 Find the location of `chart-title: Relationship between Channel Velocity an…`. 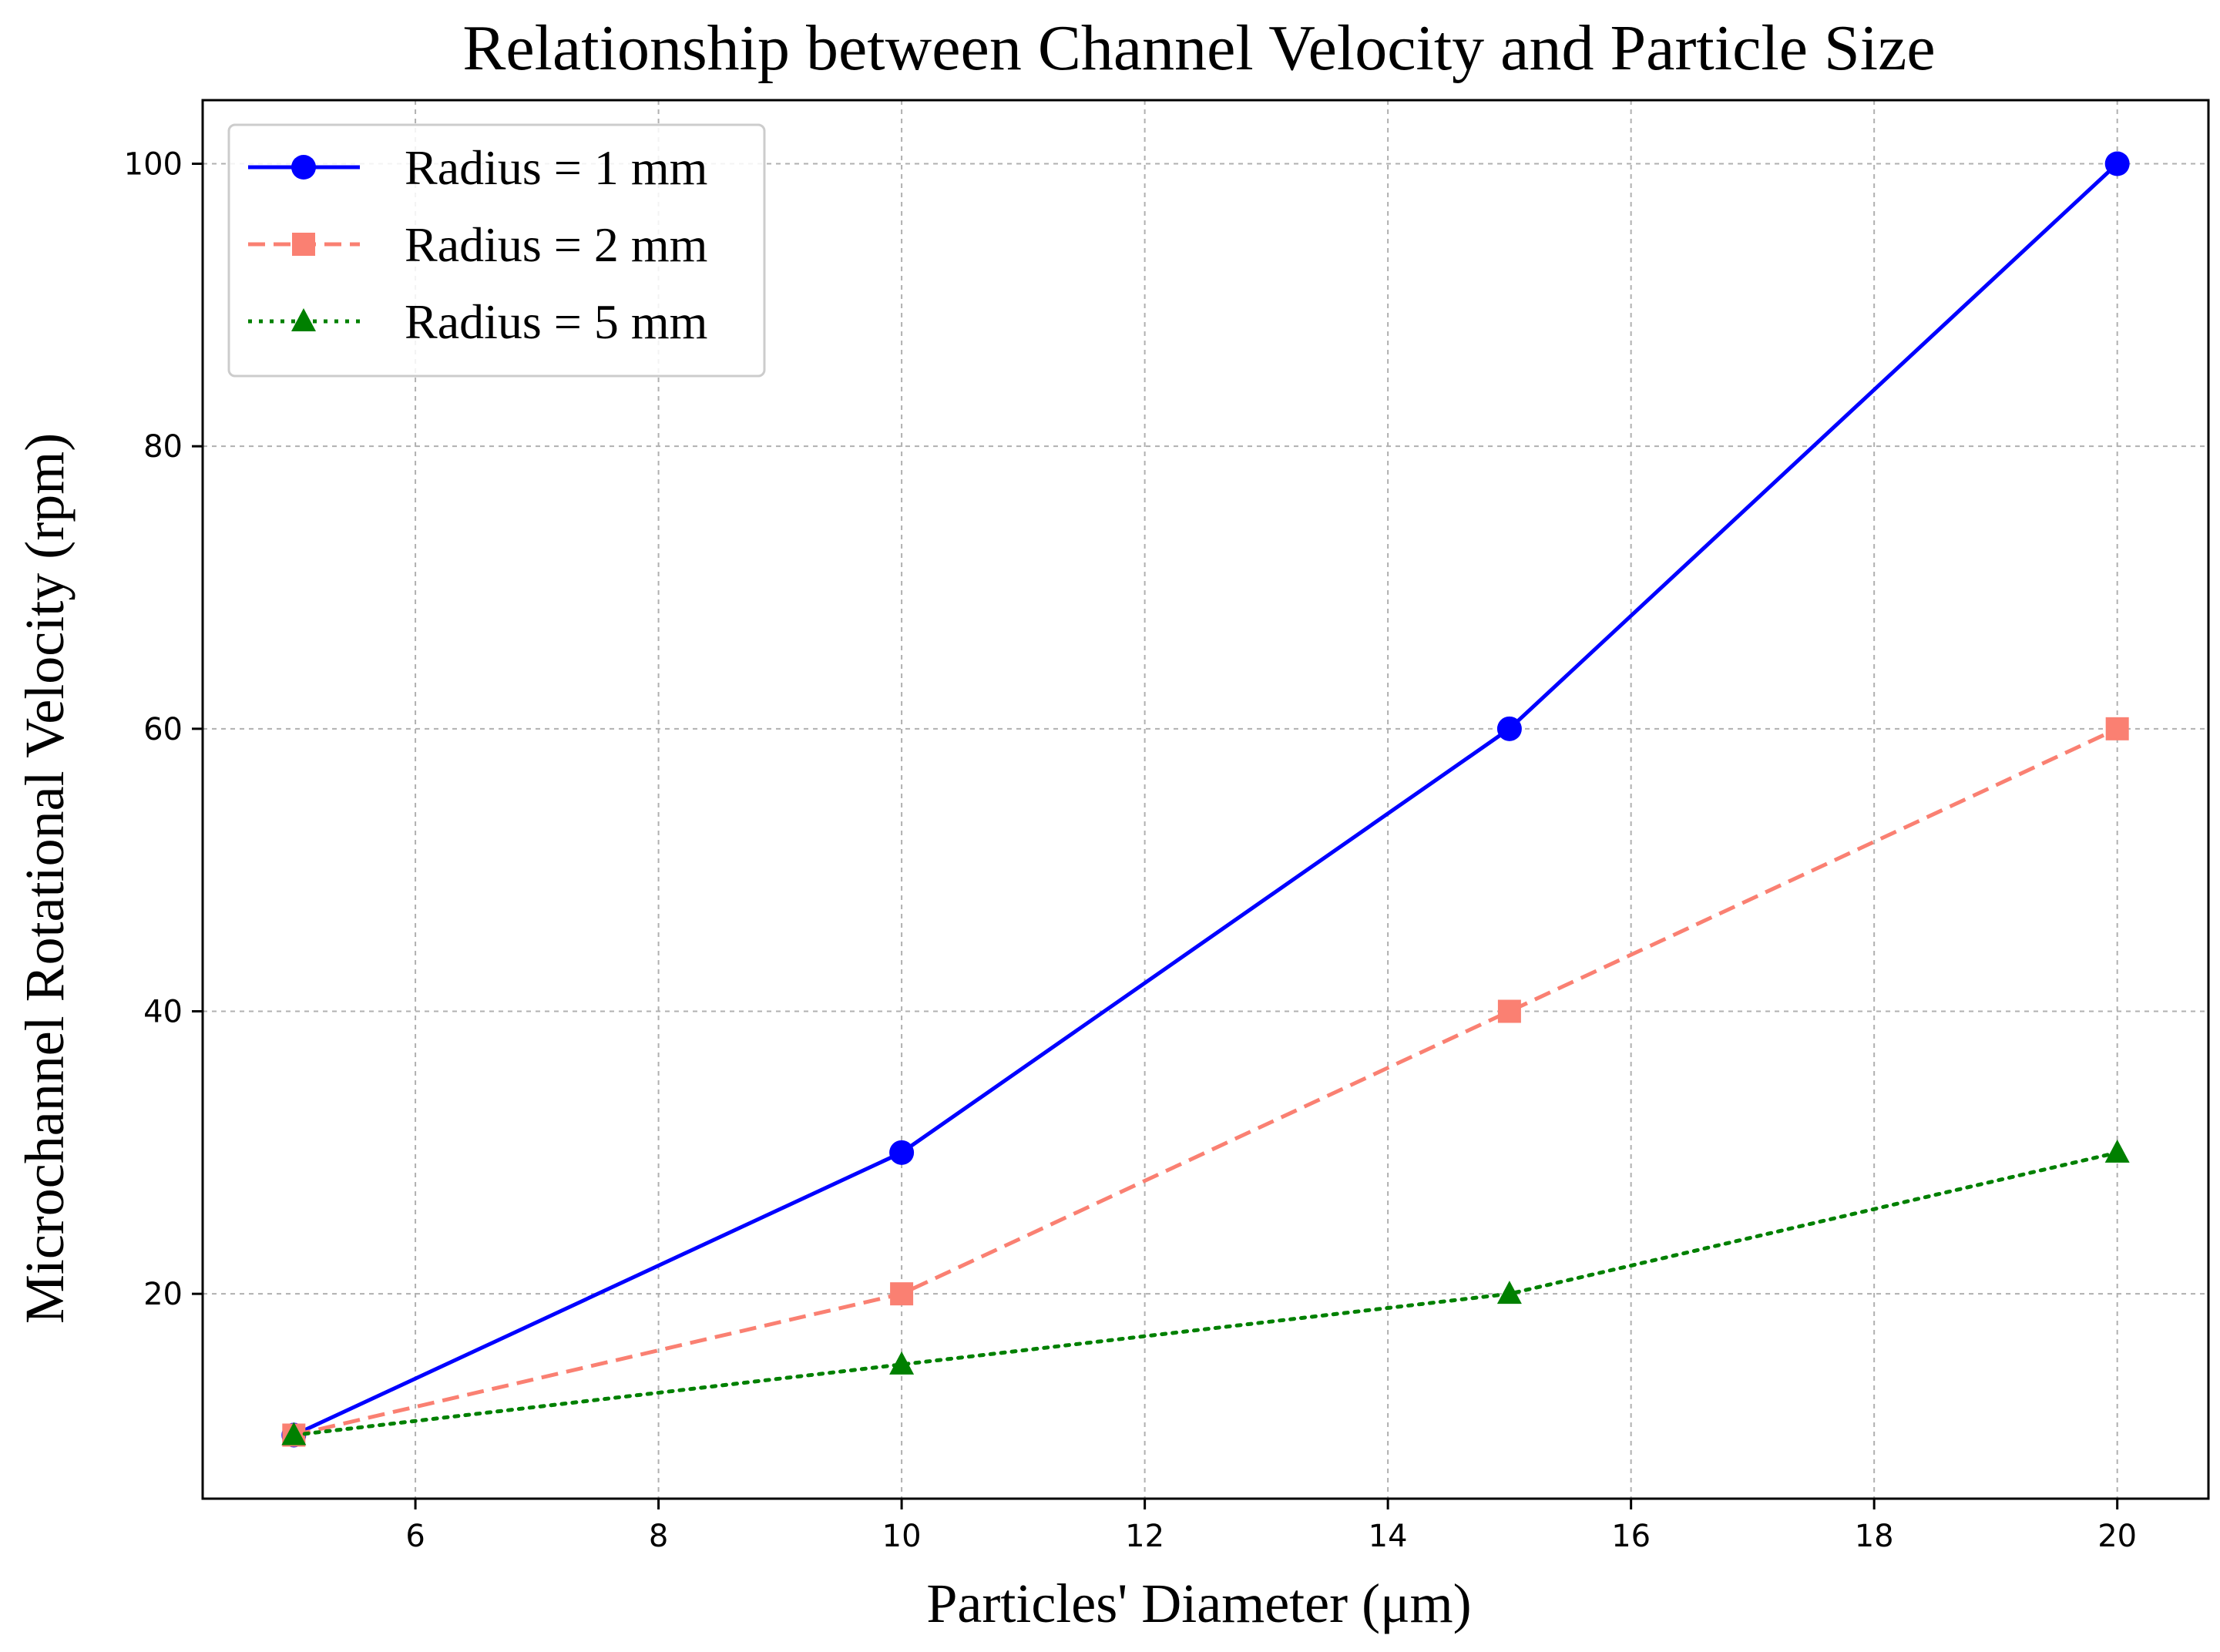

chart-title: Relationship between Channel Velocity an… is located at coordinates (1198, 48).